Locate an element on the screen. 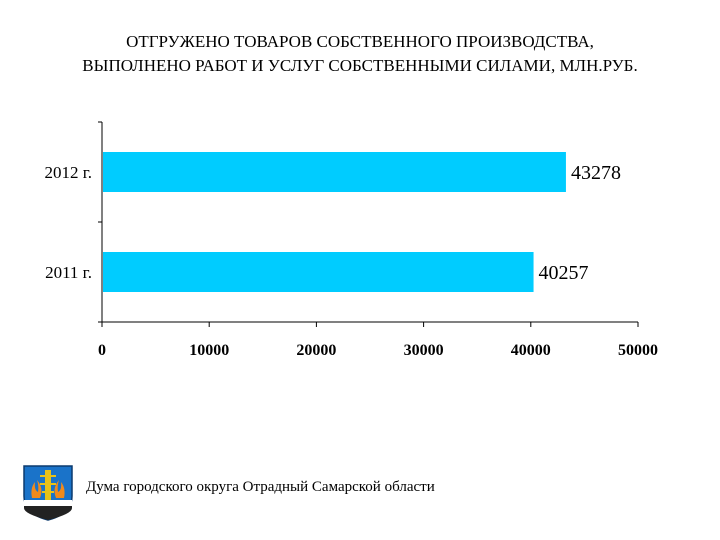  x-tick-label: 0 is located at coordinates (102, 350).